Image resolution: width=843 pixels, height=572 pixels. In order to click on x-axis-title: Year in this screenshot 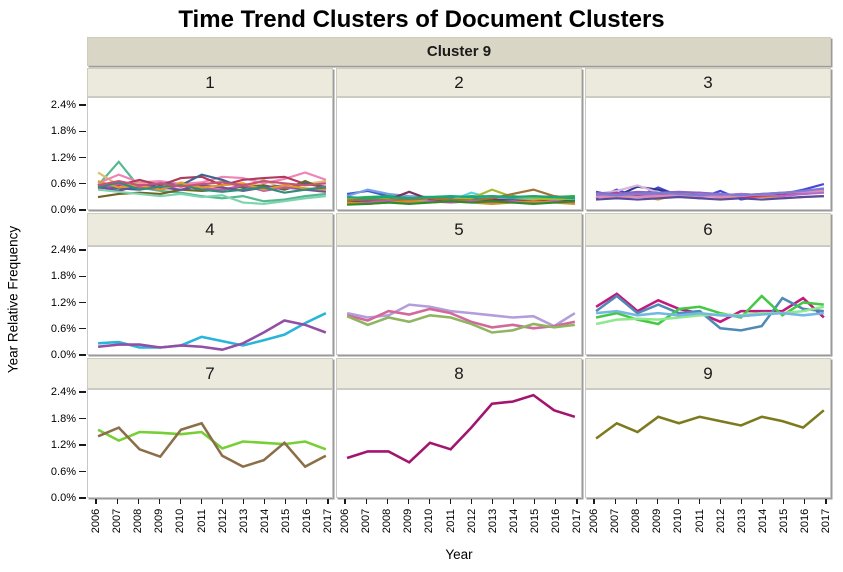, I will do `click(459, 554)`.